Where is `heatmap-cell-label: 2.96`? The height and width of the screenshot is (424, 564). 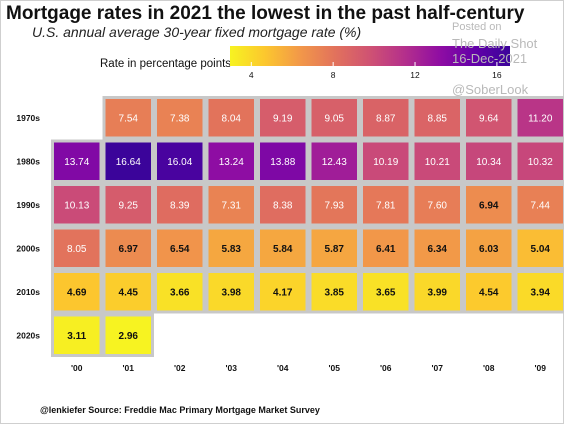
heatmap-cell-label: 2.96 is located at coordinates (129, 336).